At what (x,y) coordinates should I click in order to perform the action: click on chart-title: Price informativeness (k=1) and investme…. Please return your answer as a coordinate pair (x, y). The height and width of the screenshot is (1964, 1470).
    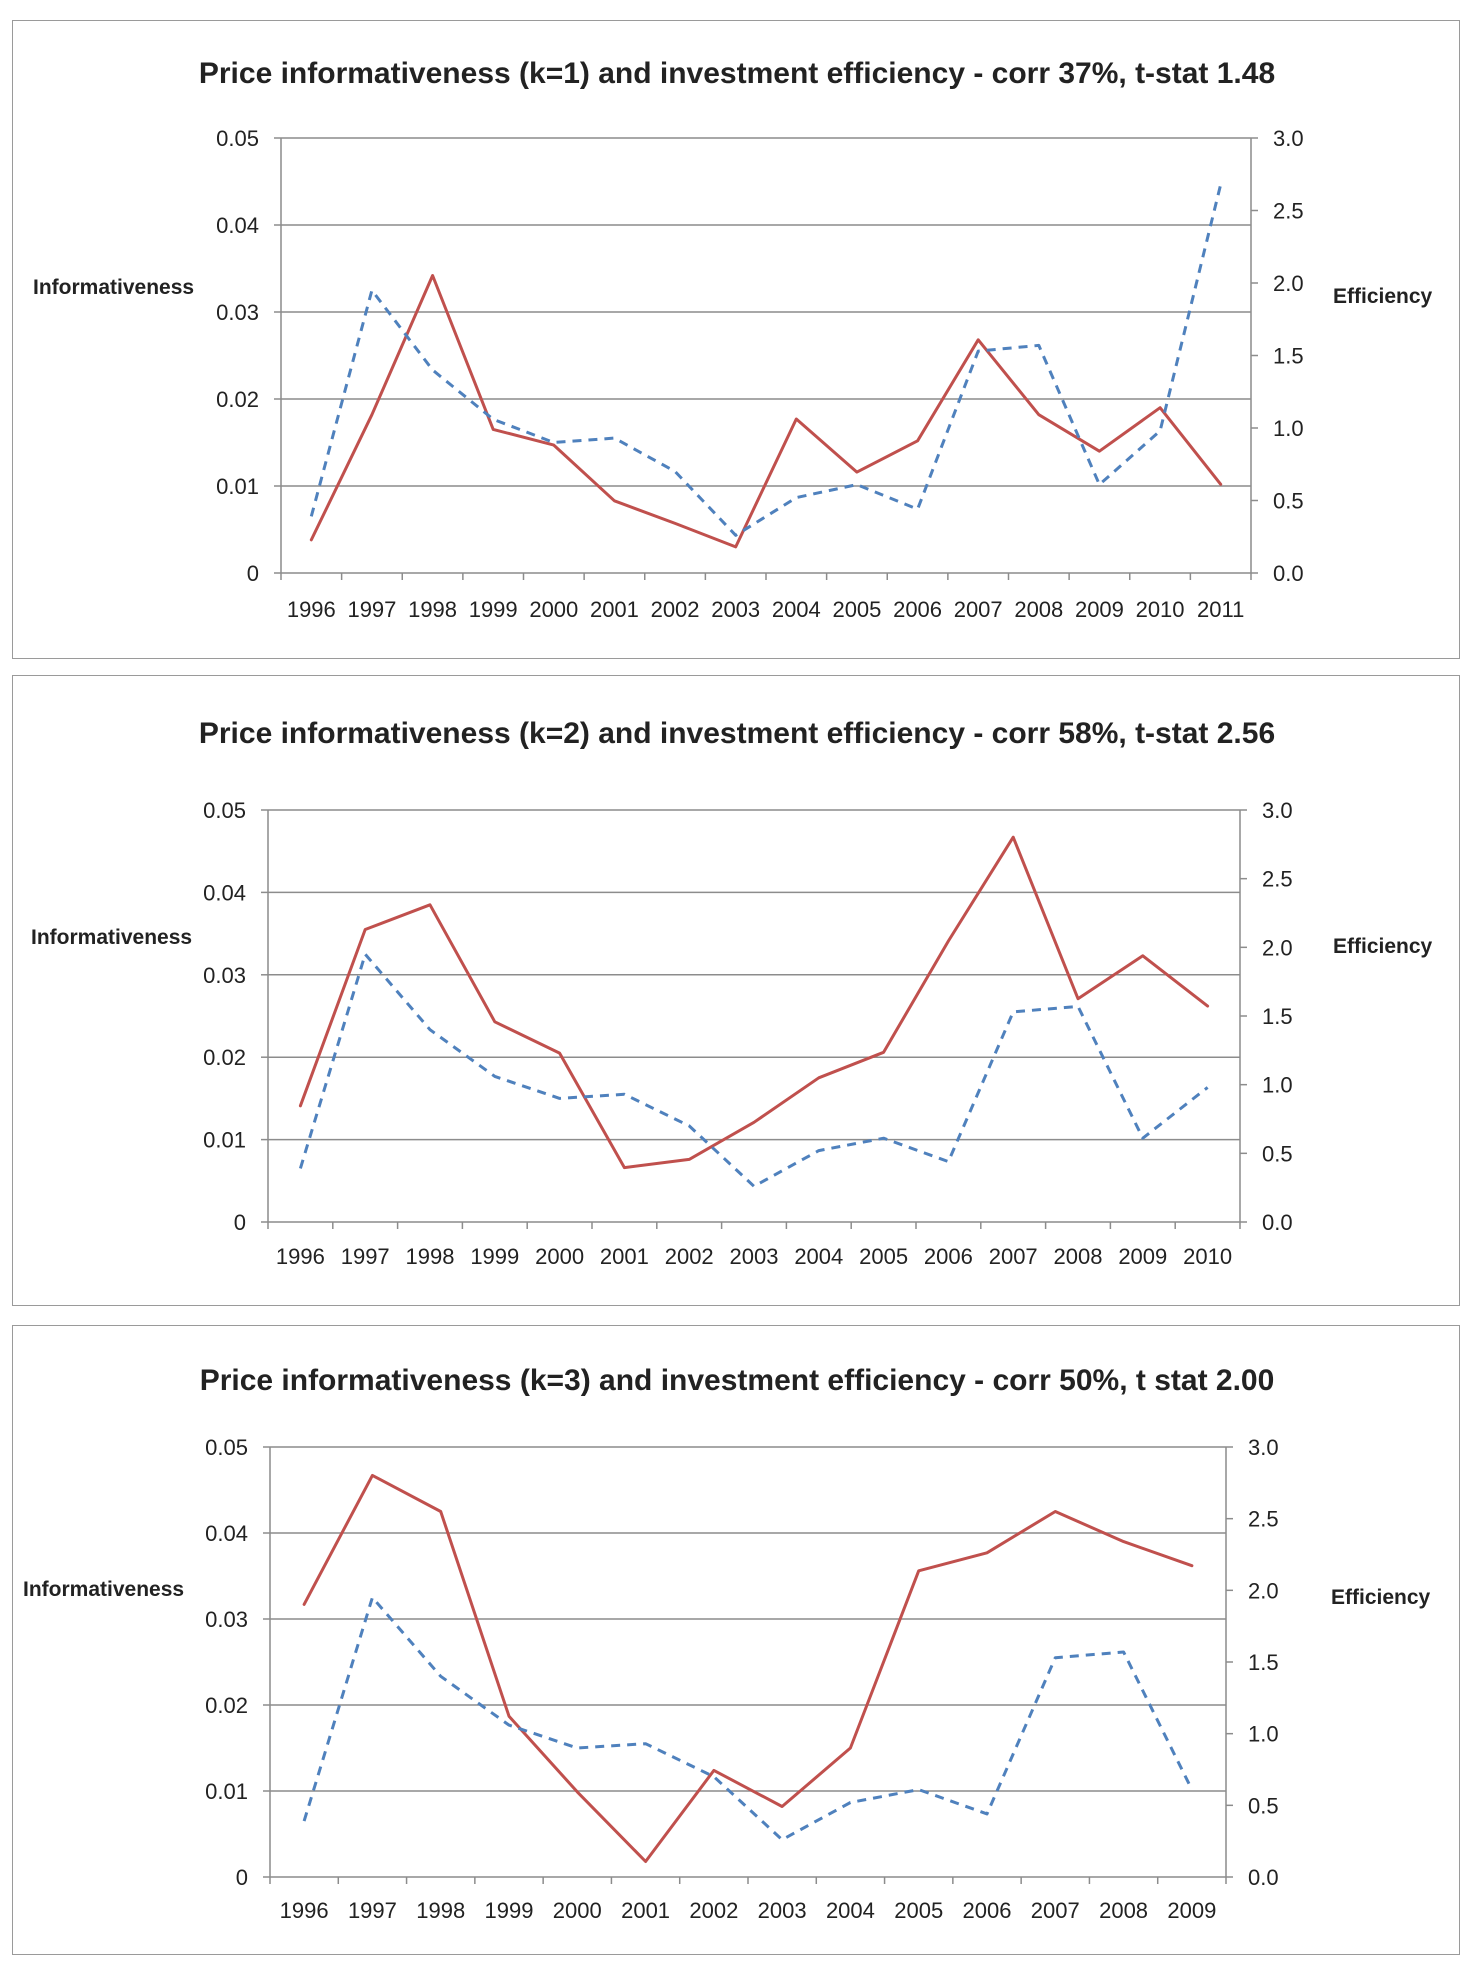
    Looking at the image, I should click on (737, 73).